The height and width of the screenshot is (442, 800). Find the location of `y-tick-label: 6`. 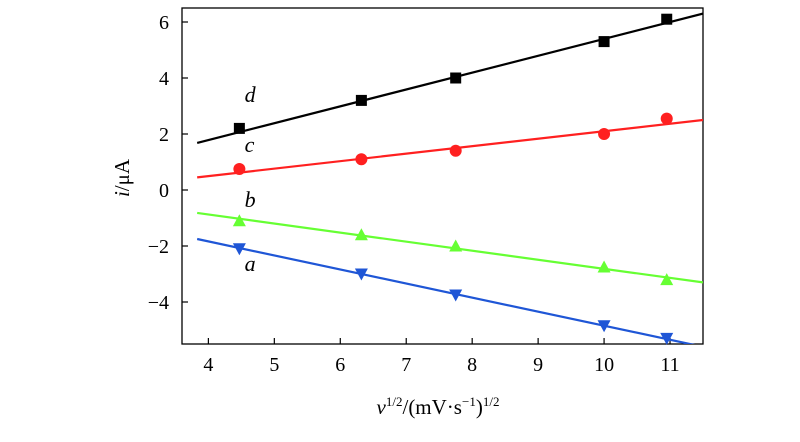

y-tick-label: 6 is located at coordinates (164, 23).